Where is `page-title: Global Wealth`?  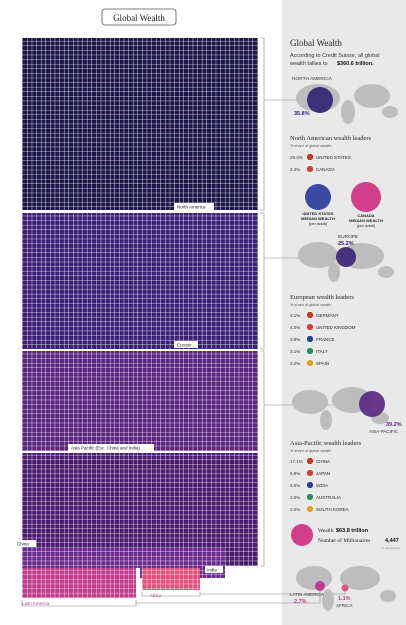
page-title: Global Wealth is located at coordinates (139, 18).